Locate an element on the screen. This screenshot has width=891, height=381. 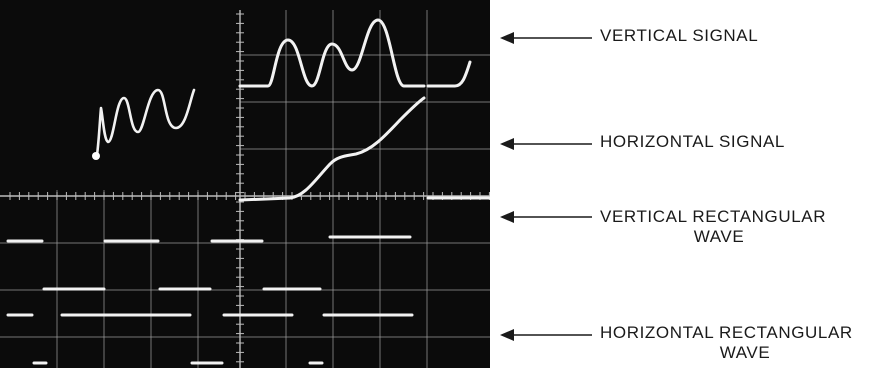
horizontal-signal-label: HORIZONTAL SIGNAL is located at coordinates (692, 141).